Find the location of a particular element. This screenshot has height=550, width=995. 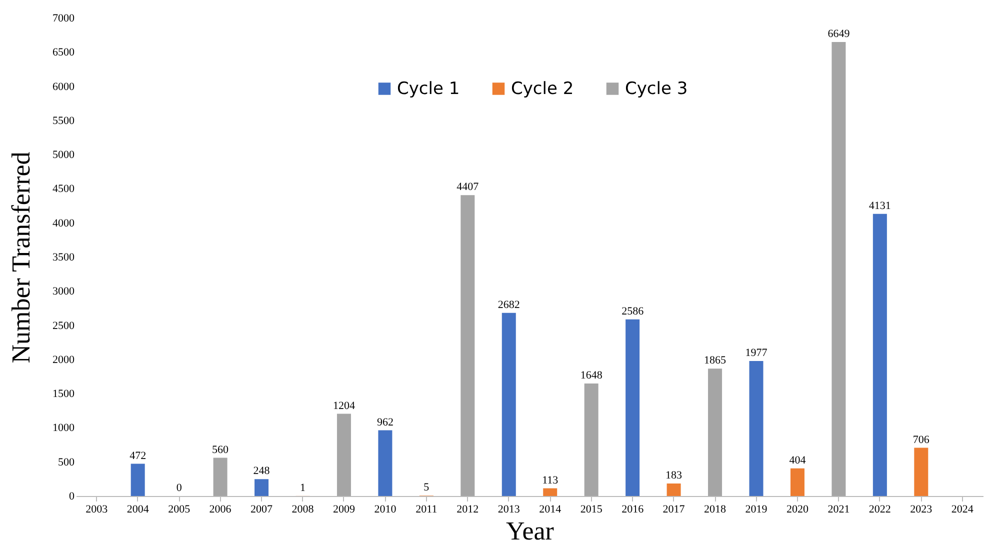

y-tick-label: 500 is located at coordinates (66, 462).